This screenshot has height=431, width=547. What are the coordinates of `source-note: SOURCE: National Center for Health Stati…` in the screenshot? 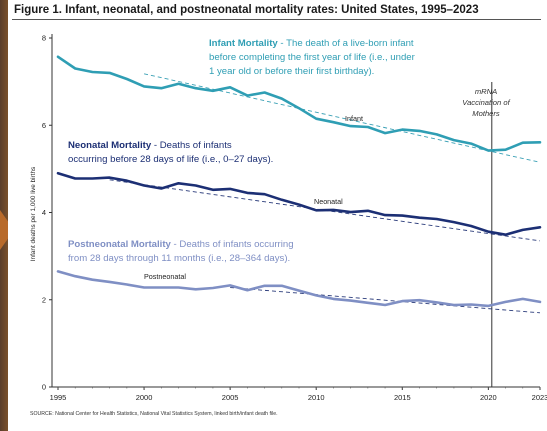 It's located at (154, 414).